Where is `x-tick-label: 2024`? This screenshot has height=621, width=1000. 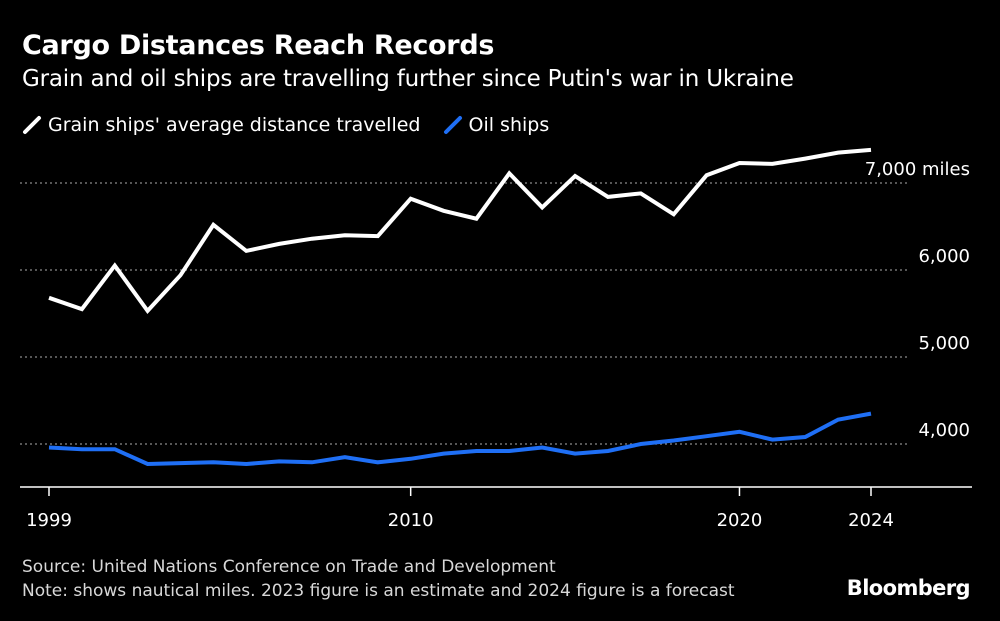
x-tick-label: 2024 is located at coordinates (871, 520).